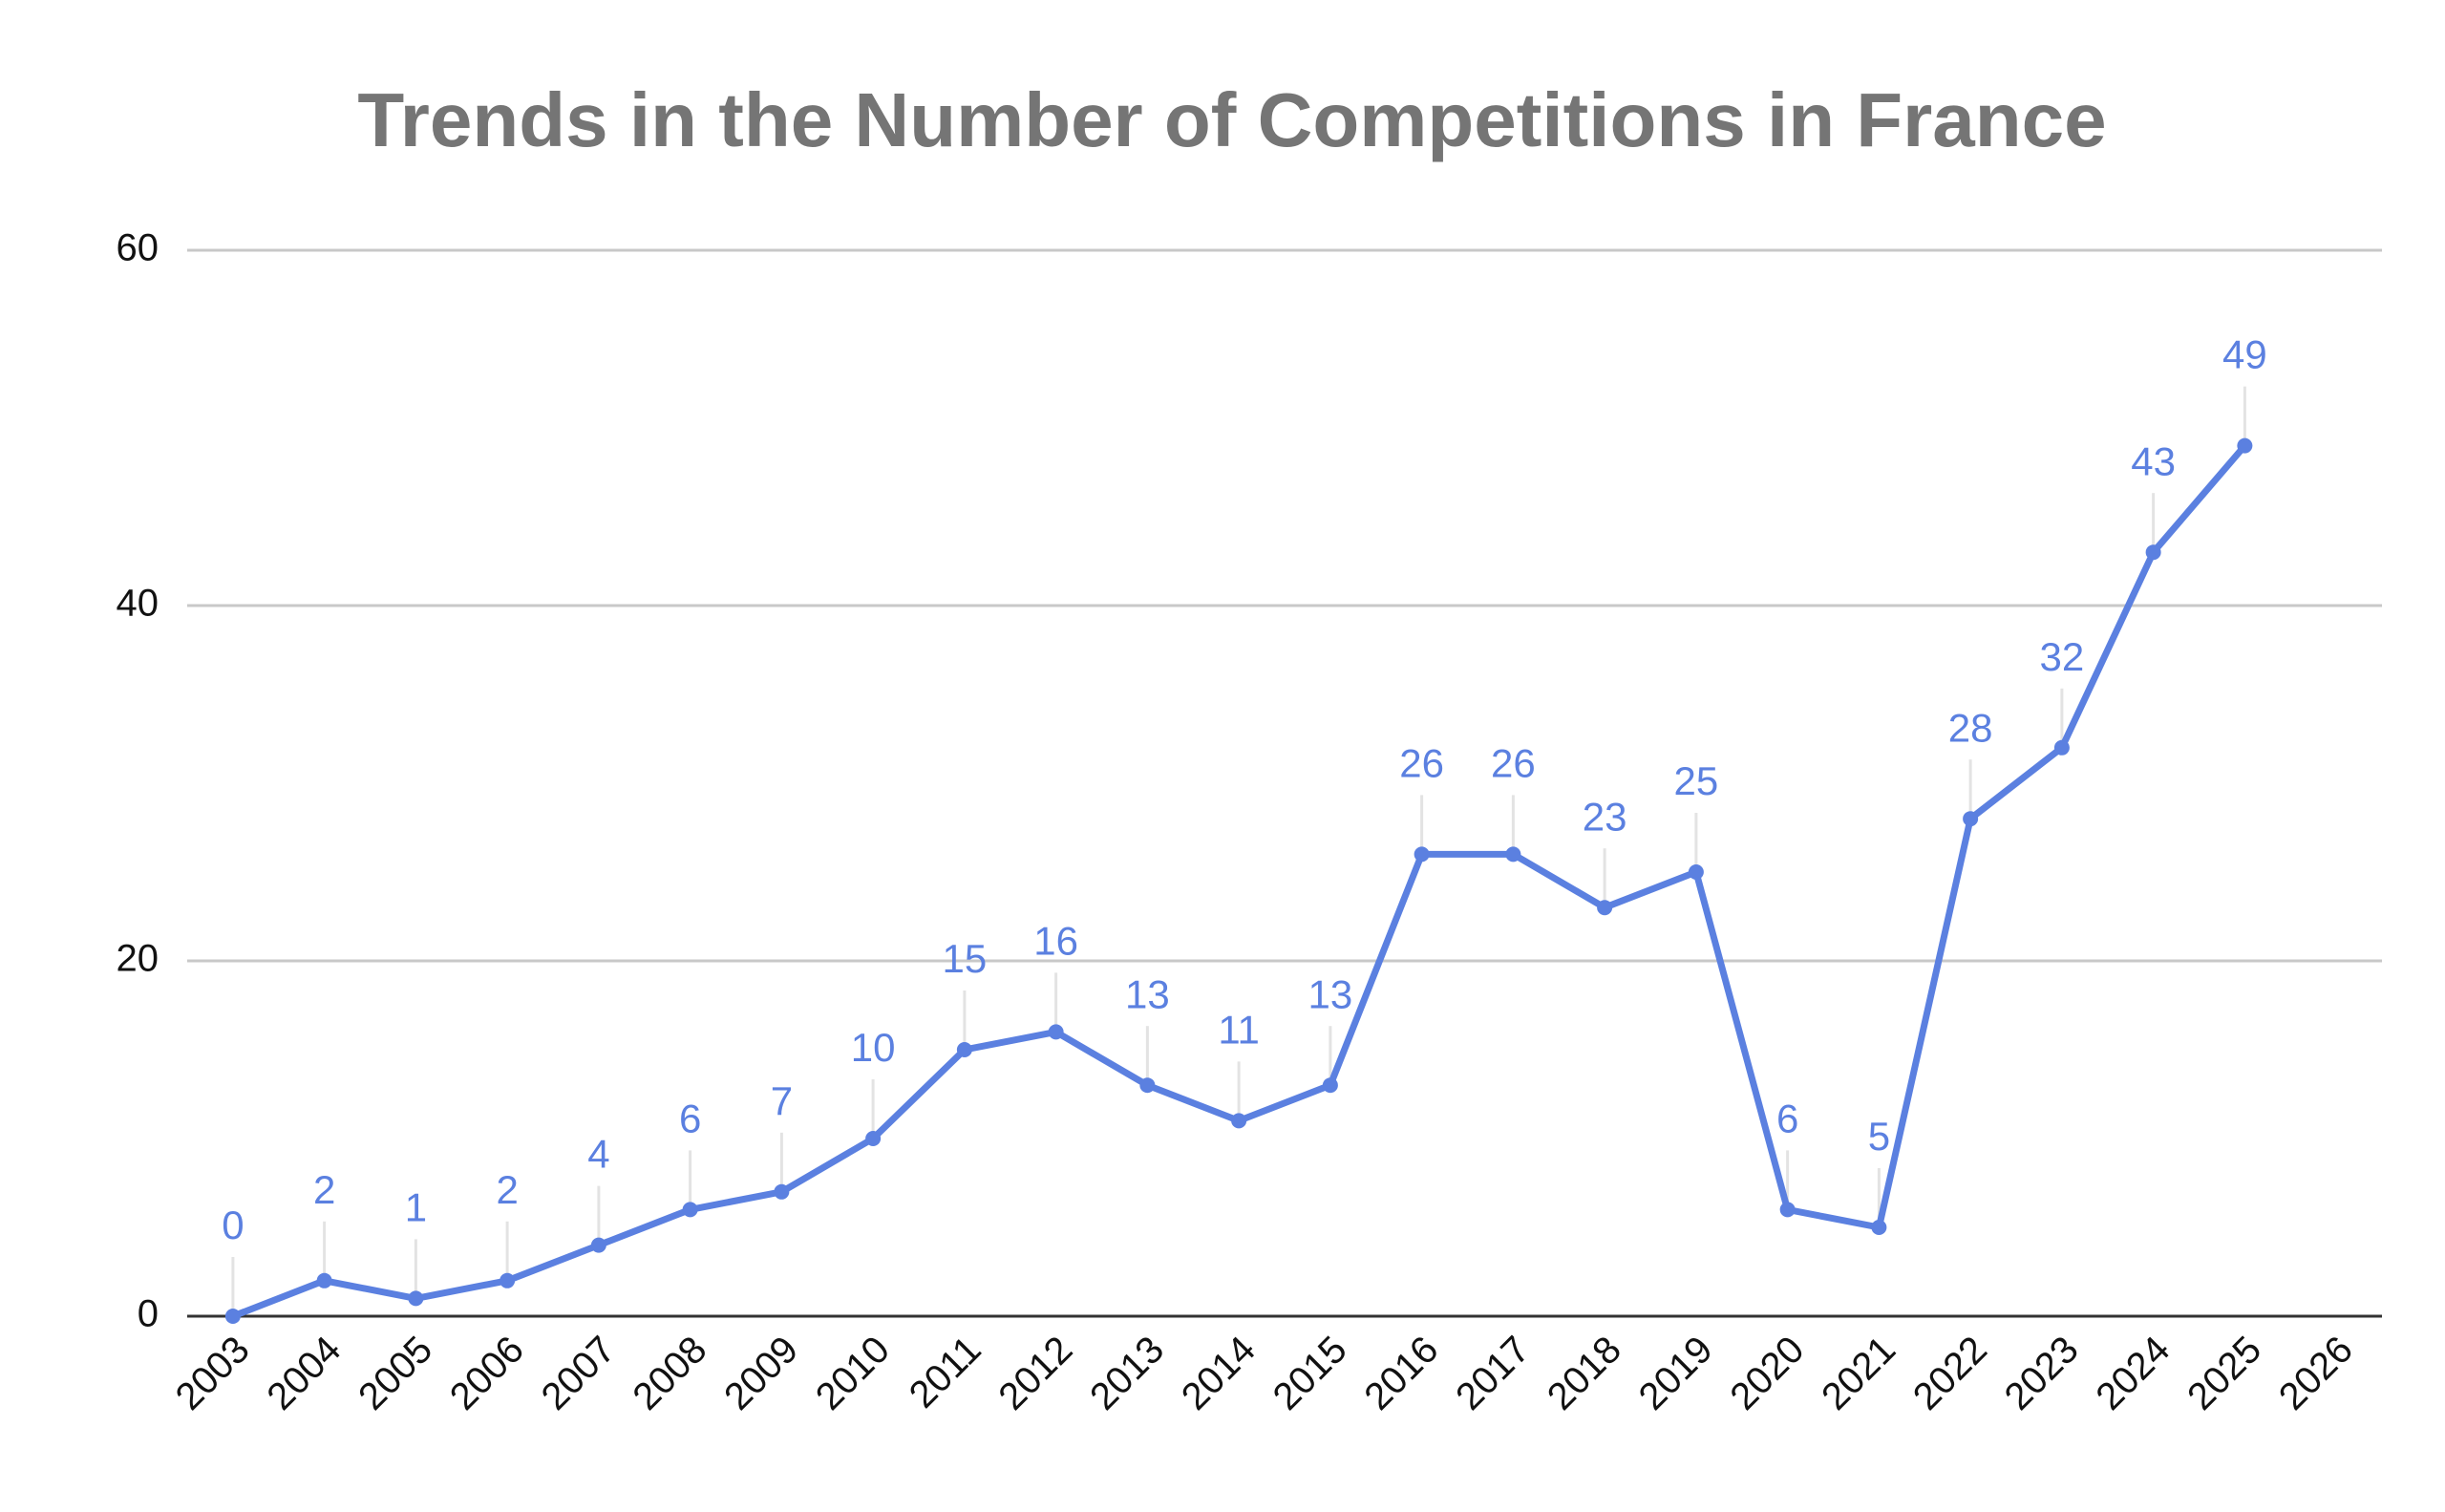 The height and width of the screenshot is (1512, 2445). I want to click on data-label: 7, so click(782, 1100).